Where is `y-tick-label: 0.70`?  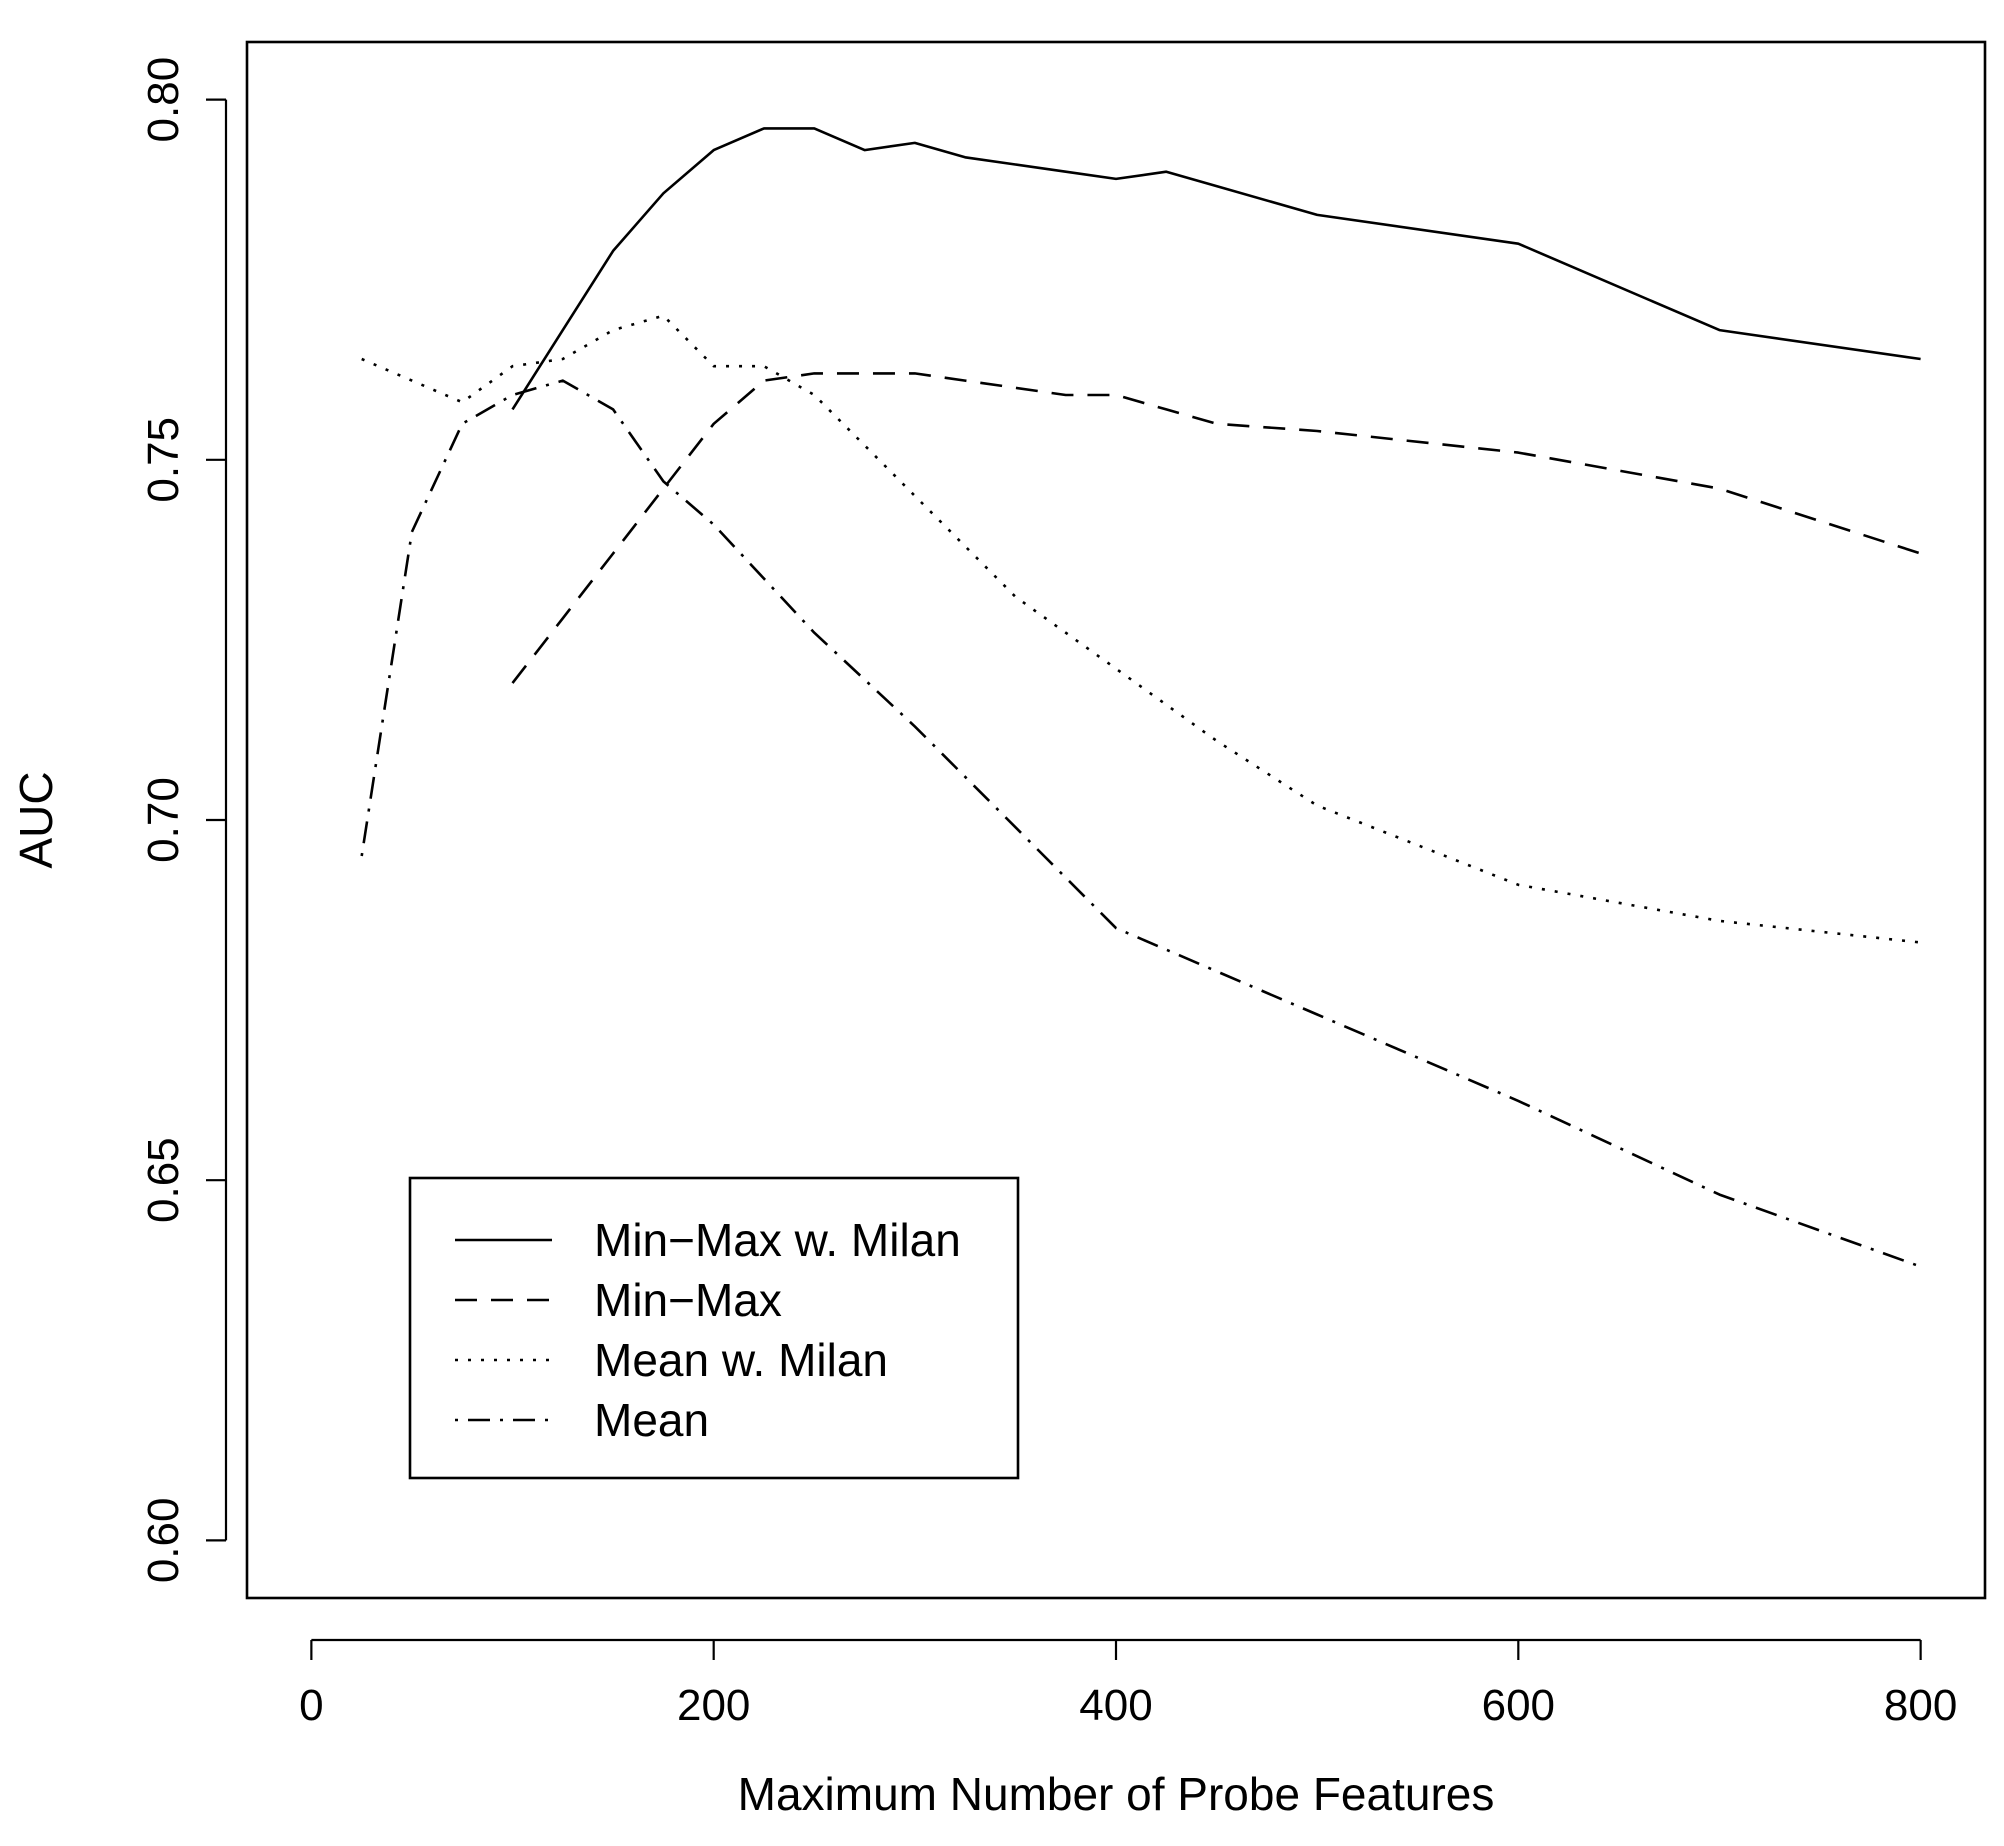
y-tick-label: 0.70 is located at coordinates (163, 820).